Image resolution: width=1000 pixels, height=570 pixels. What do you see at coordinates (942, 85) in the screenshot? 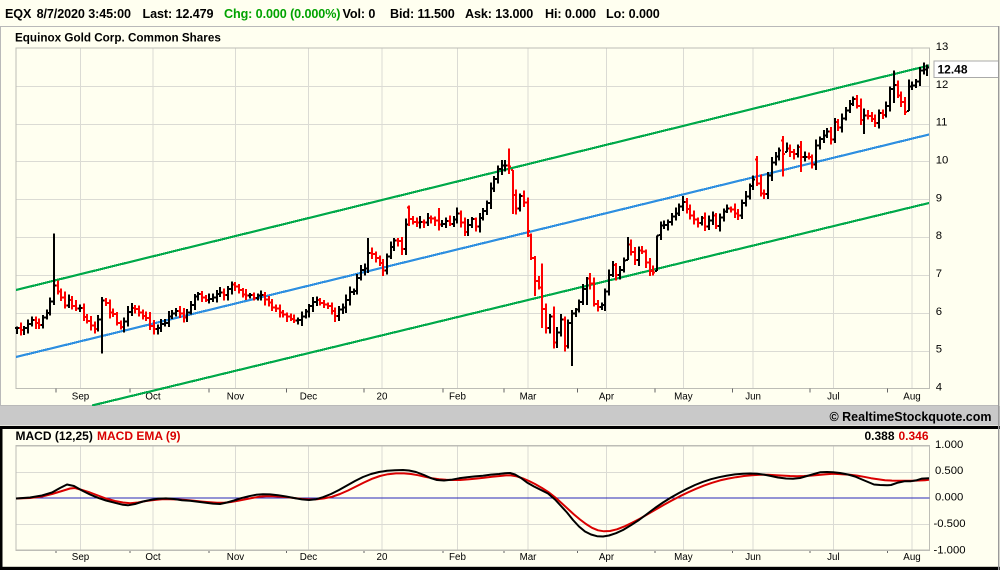
I see `svg-text: 12` at bounding box center [942, 85].